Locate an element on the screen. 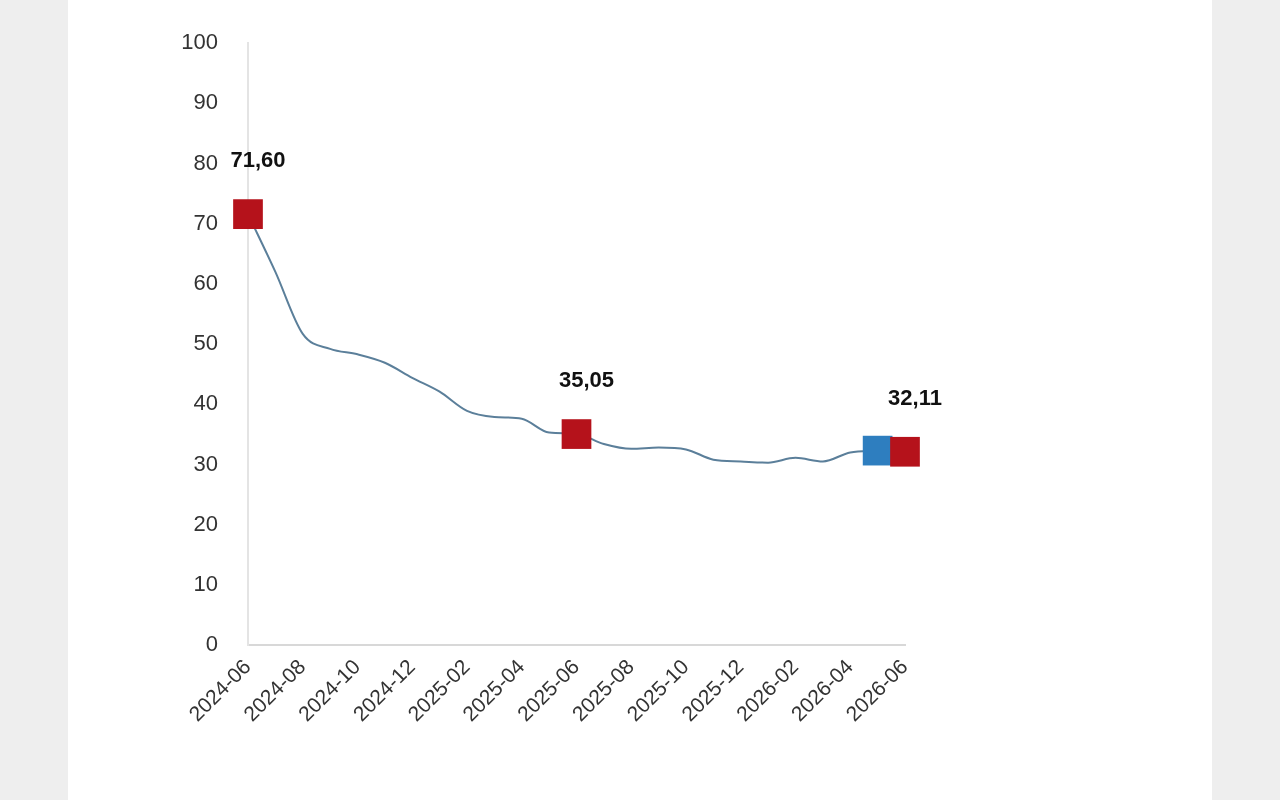  y-tick-label: 70 is located at coordinates (205, 222).